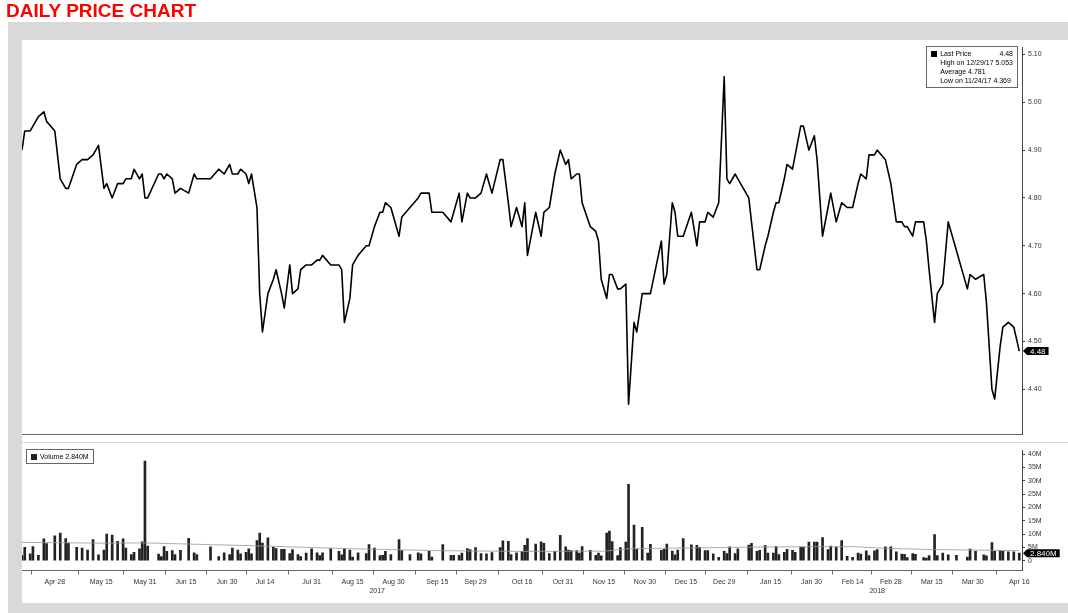  What do you see at coordinates (101, 11) in the screenshot?
I see `chart-title: DAILY PRICE CHART` at bounding box center [101, 11].